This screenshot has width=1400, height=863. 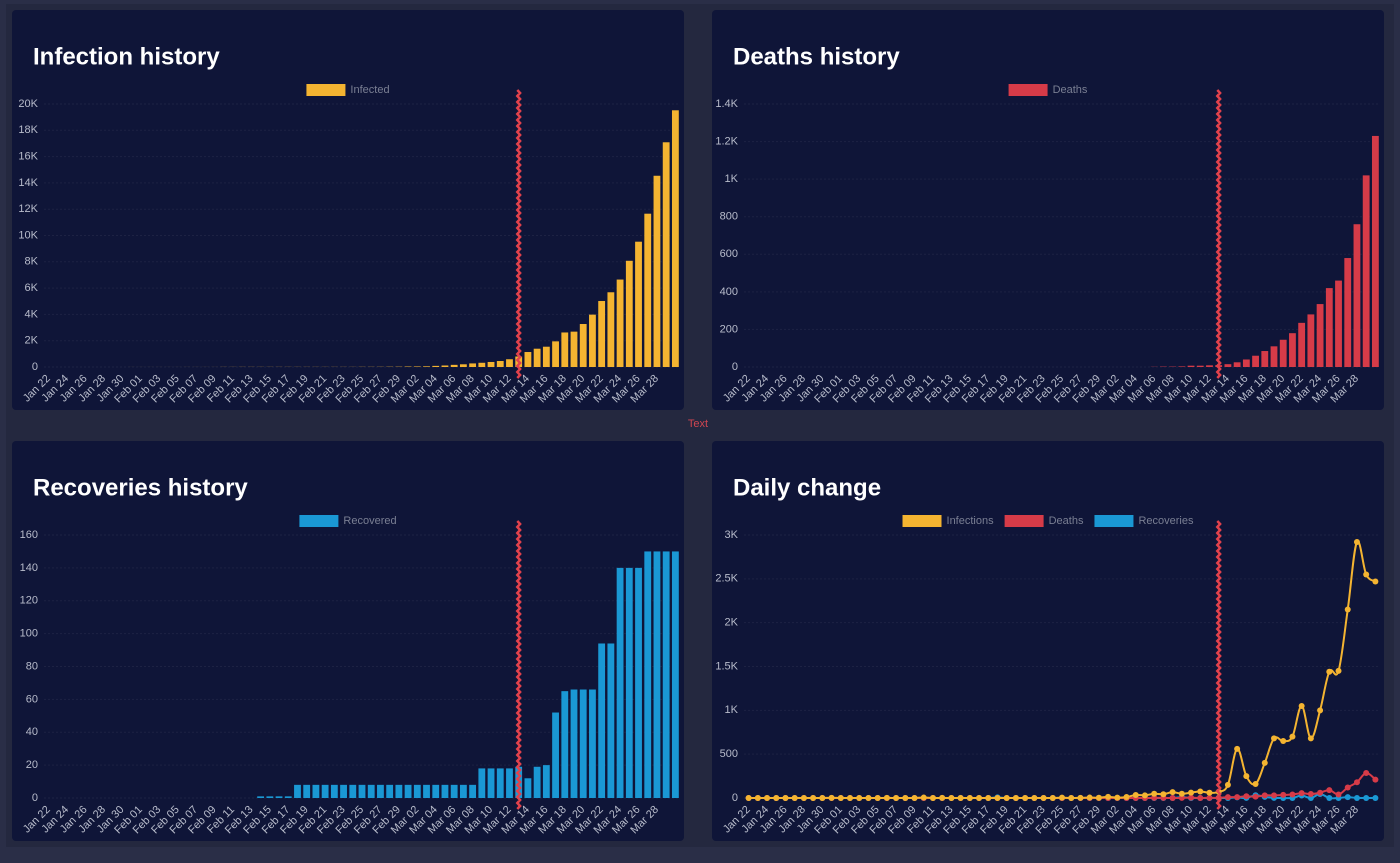 I want to click on y-tick-label: 40, so click(x=32, y=732).